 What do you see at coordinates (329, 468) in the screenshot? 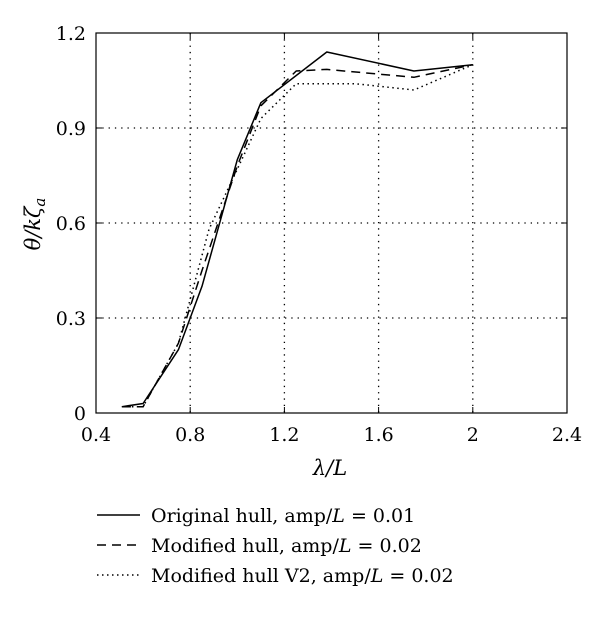
I see `x-axis-label: λ/L` at bounding box center [329, 468].